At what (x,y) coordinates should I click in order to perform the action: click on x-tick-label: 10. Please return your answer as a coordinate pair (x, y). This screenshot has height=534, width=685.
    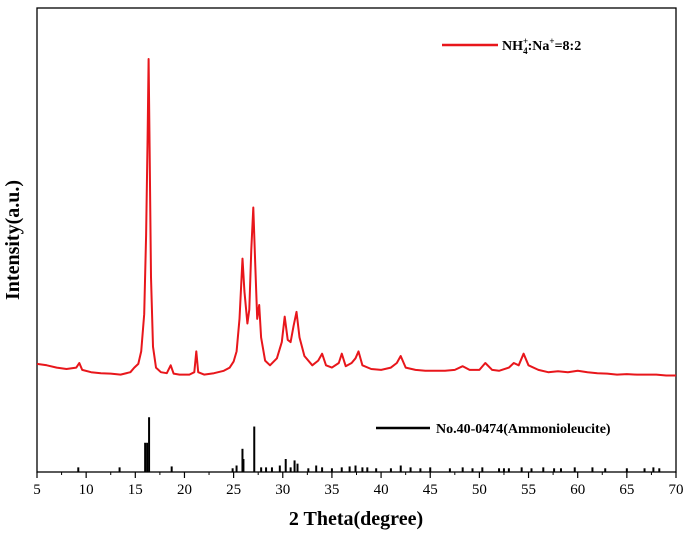
    Looking at the image, I should click on (86, 490).